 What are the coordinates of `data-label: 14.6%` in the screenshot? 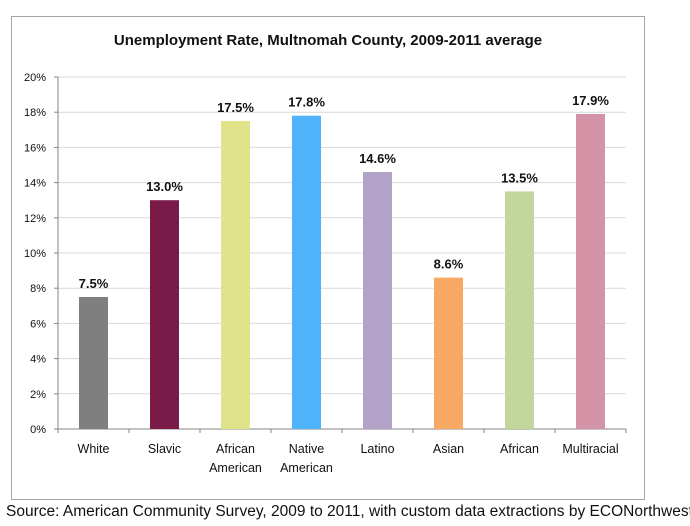 It's located at (377, 158).